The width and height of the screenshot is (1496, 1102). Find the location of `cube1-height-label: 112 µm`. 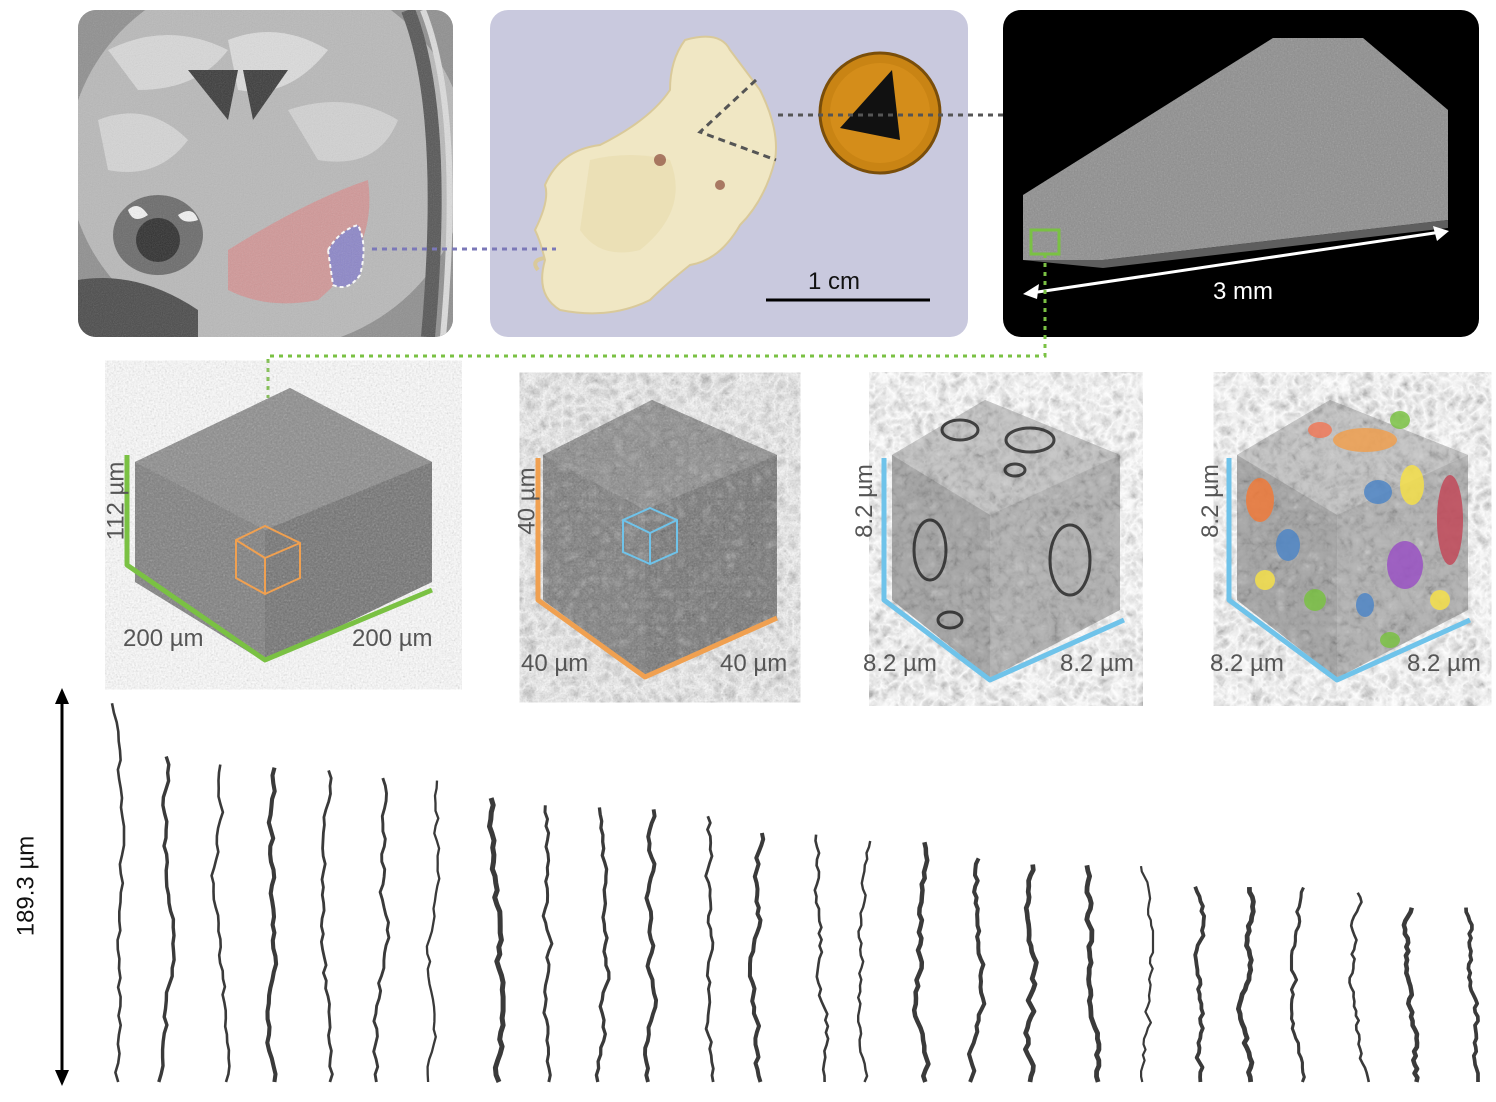

cube1-height-label: 112 µm is located at coordinates (116, 501).